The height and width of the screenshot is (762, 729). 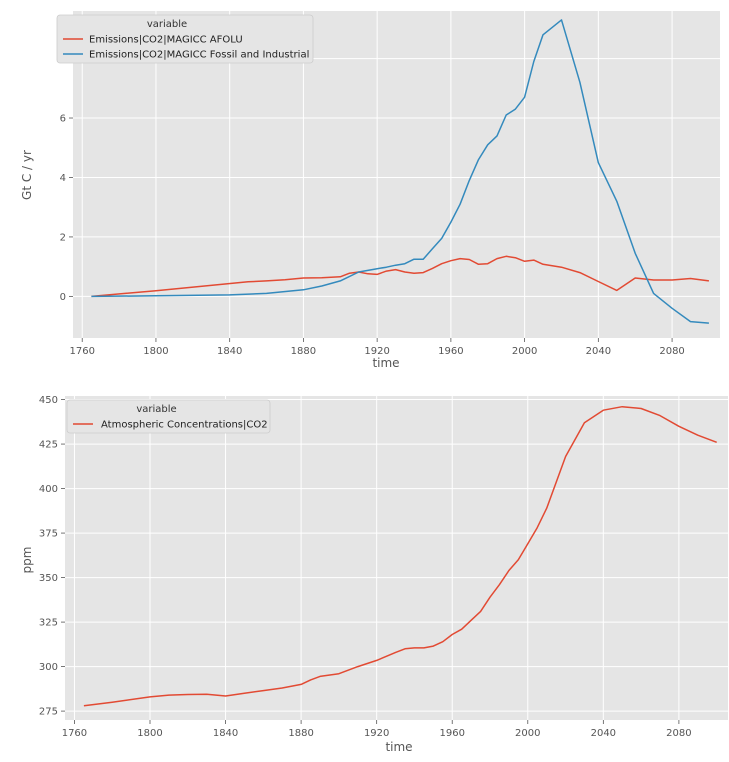 I want to click on y-tick-label: 325, so click(x=48, y=623).